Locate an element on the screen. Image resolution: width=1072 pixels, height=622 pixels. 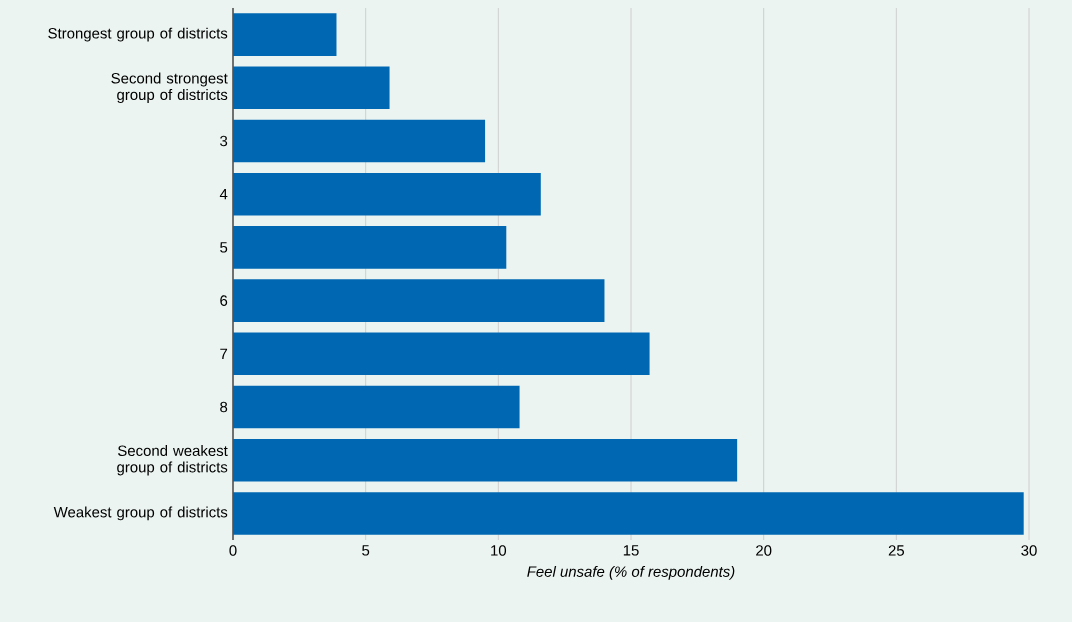
y-tick-label: 5 is located at coordinates (224, 247).